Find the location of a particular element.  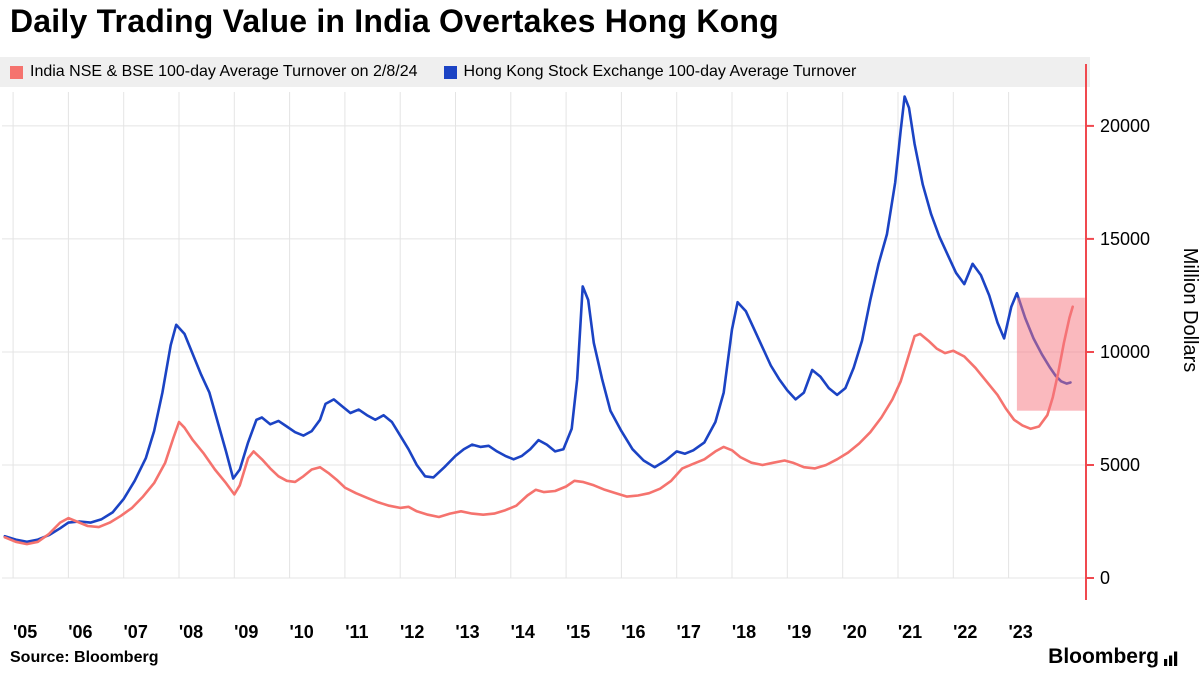

x-tick-label: '17 is located at coordinates (689, 632).